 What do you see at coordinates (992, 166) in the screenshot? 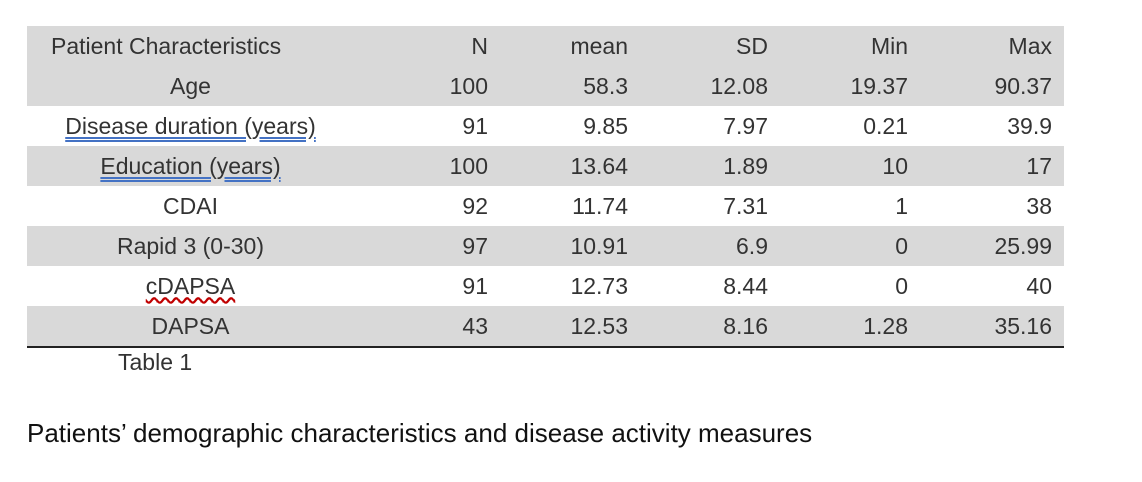
I see `cell-max: 17` at bounding box center [992, 166].